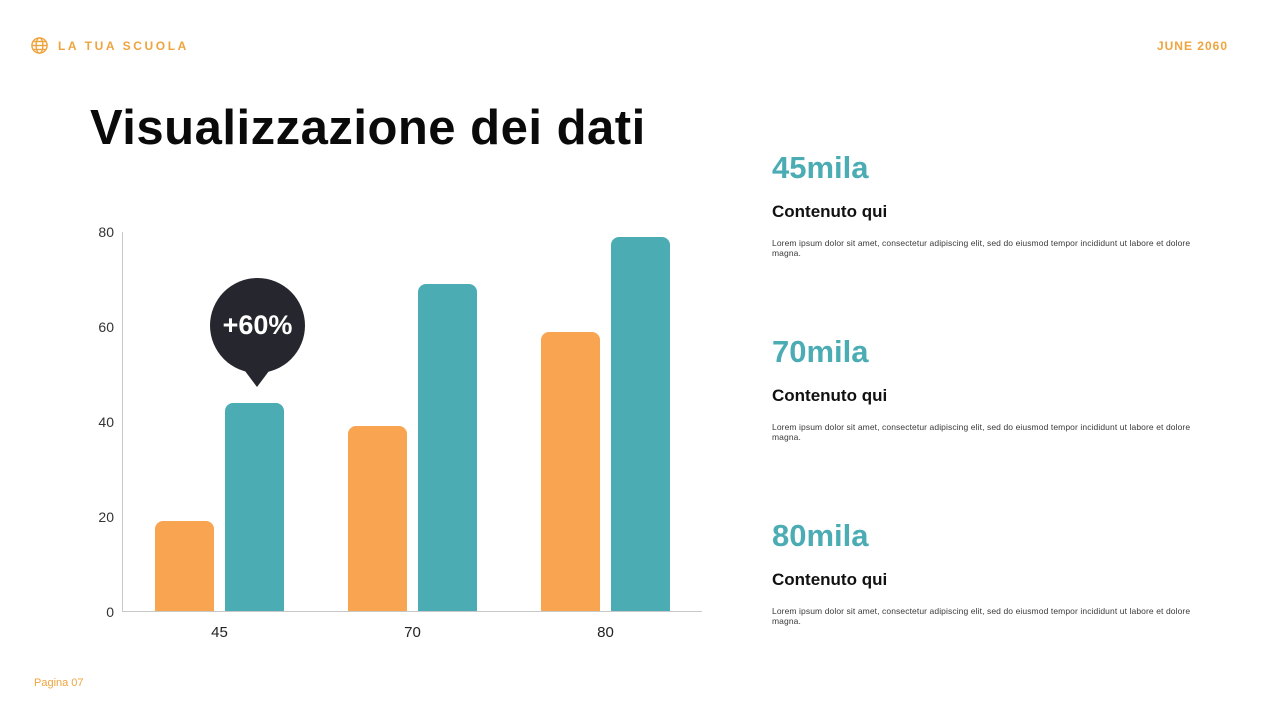 The image size is (1280, 720). Describe the element at coordinates (629, 45) in the screenshot. I see `header: LA TUA SCUOLA JUNE 2060` at that location.